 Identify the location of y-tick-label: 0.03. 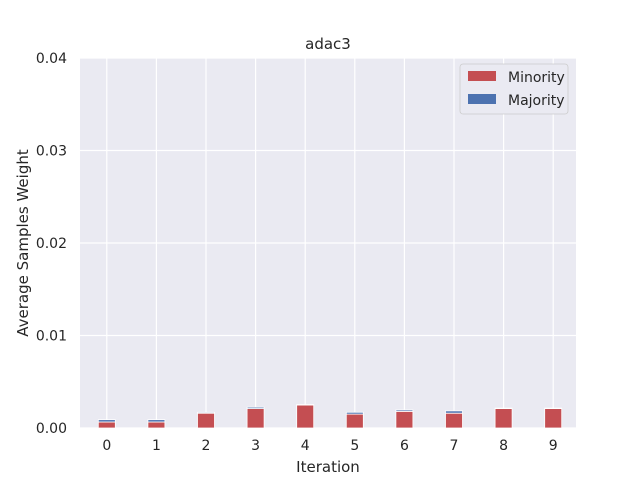
(51, 152).